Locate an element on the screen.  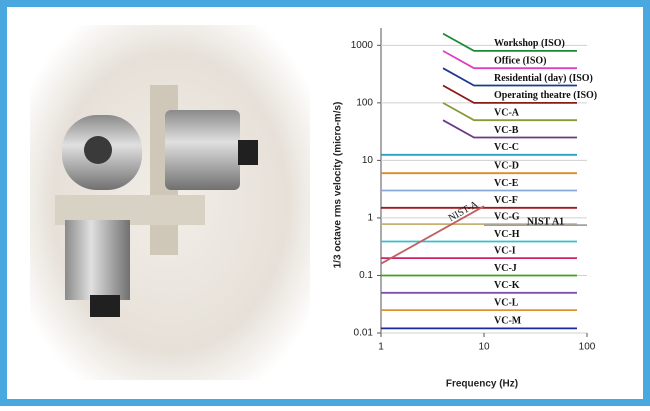
x-tick-label: 100 is located at coordinates (587, 347).